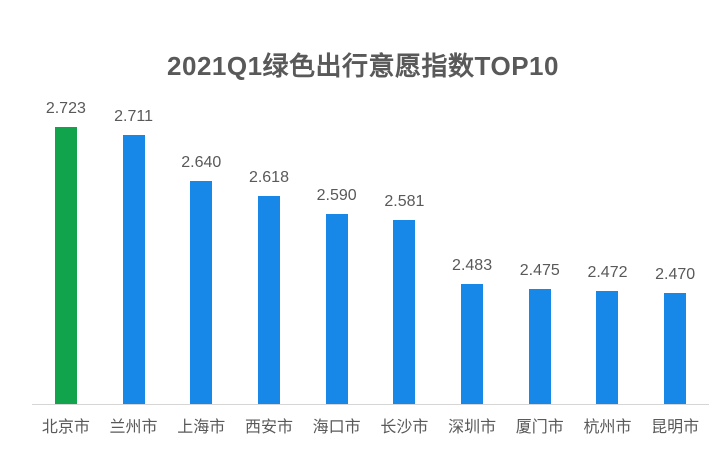  I want to click on bar-column: 2.723, so click(66, 234).